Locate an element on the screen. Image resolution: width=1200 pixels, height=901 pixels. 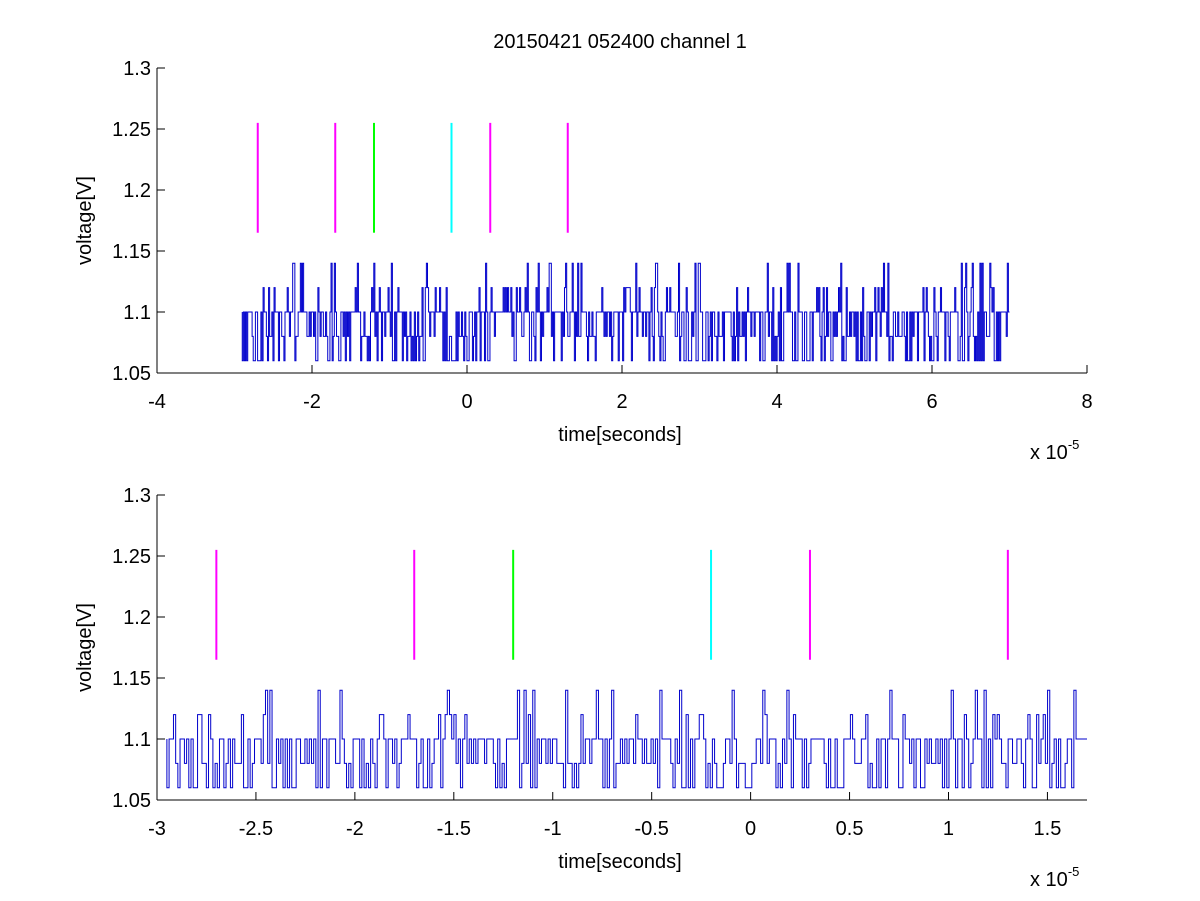
x-tick-label: 0.5 is located at coordinates (850, 829).